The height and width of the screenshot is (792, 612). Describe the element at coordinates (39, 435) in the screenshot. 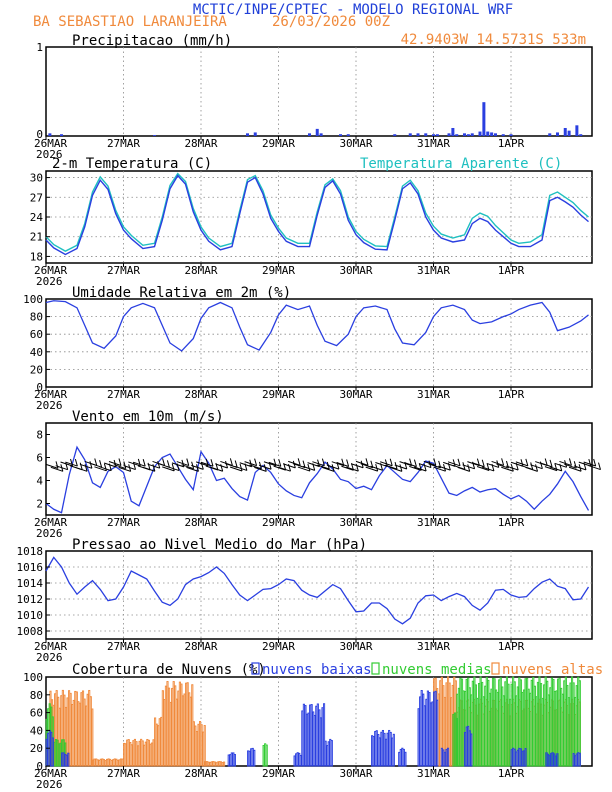

I see `y-tick-label: 8` at that location.